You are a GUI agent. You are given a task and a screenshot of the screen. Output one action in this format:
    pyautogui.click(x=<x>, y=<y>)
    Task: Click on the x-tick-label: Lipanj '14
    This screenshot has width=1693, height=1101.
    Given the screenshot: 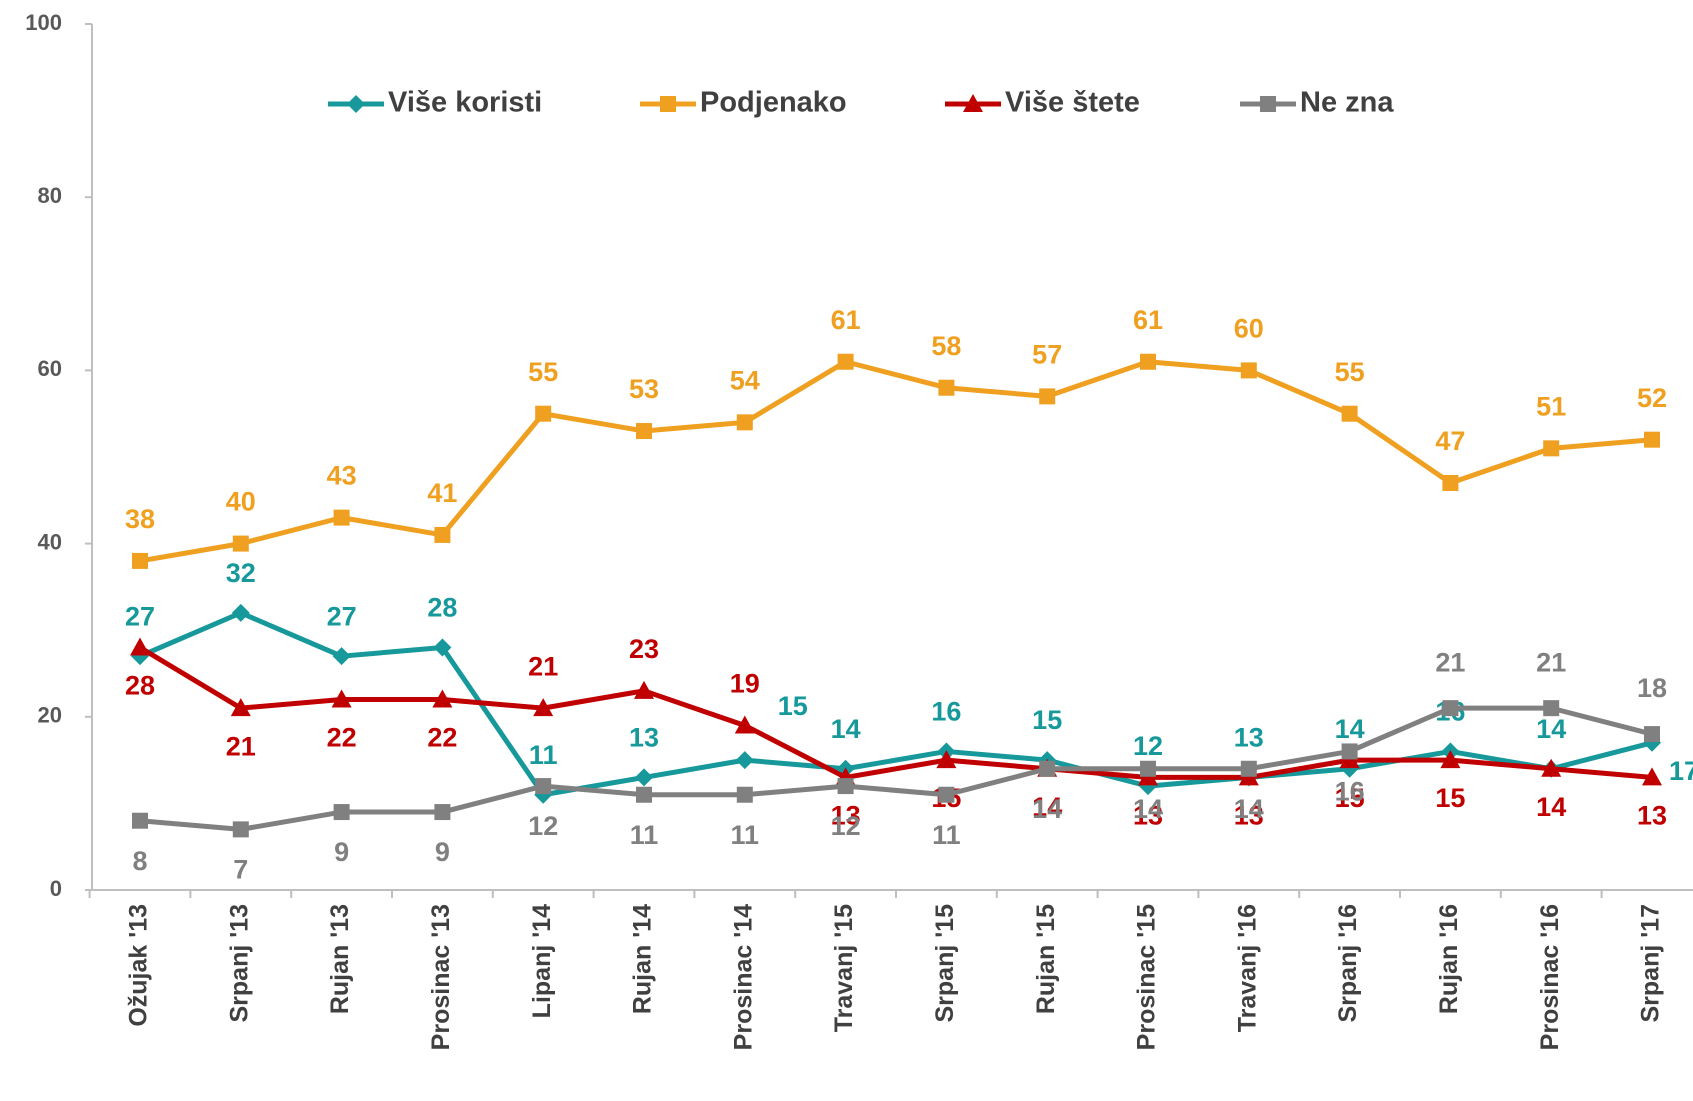 What is the action you would take?
    pyautogui.click(x=542, y=961)
    